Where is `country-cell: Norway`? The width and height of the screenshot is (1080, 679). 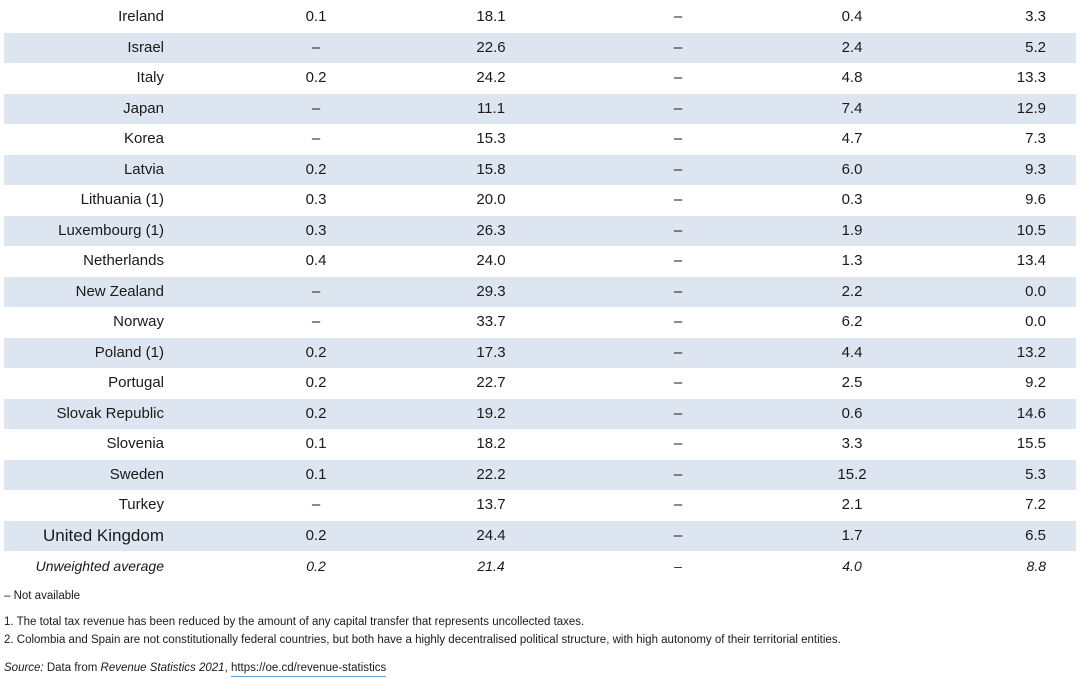
country-cell: Norway is located at coordinates (138, 321).